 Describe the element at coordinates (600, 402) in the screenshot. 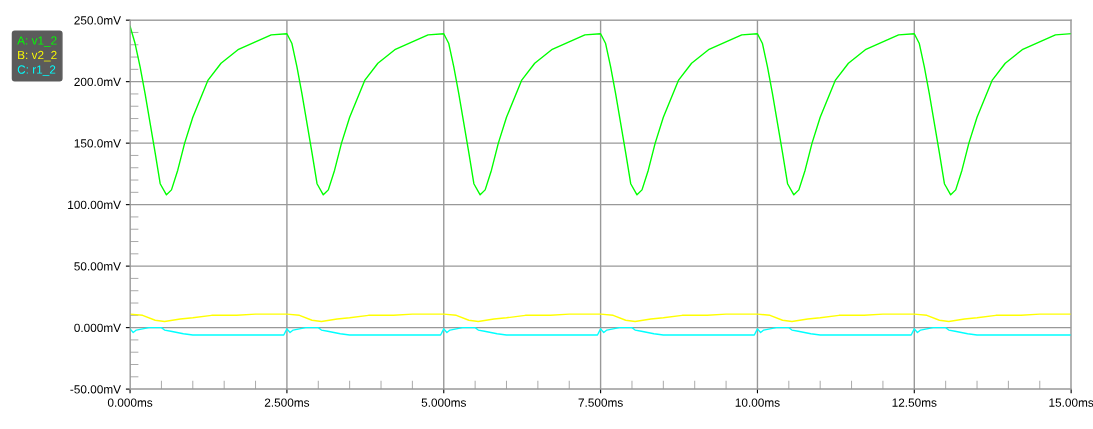

I see `x-tick-label: 7.500ms` at that location.